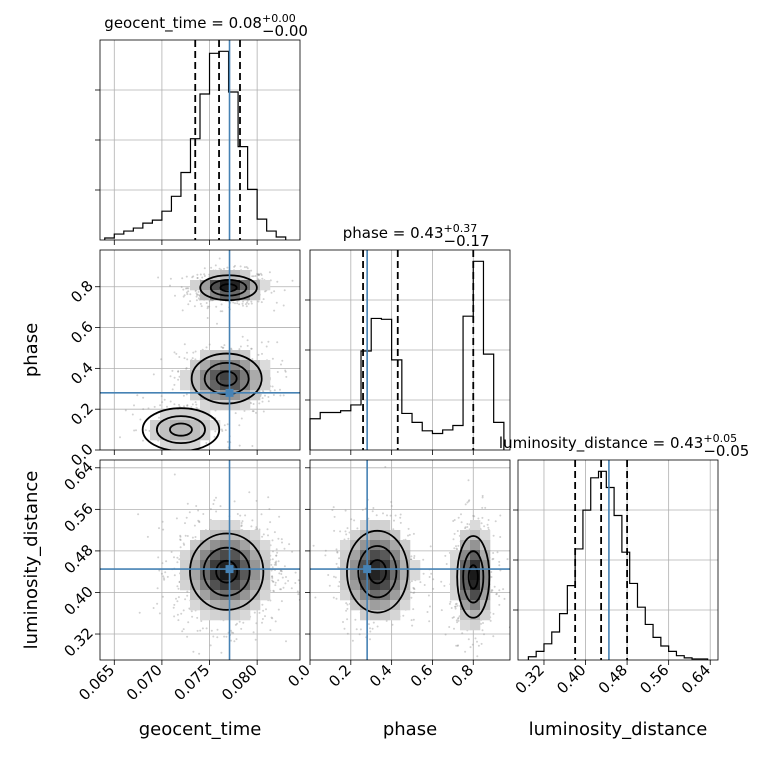 The width and height of the screenshot is (760, 764). Describe the element at coordinates (408, 338) in the screenshot. I see `panel-hist-phase: phase = 0.43+0.37−0.17` at that location.